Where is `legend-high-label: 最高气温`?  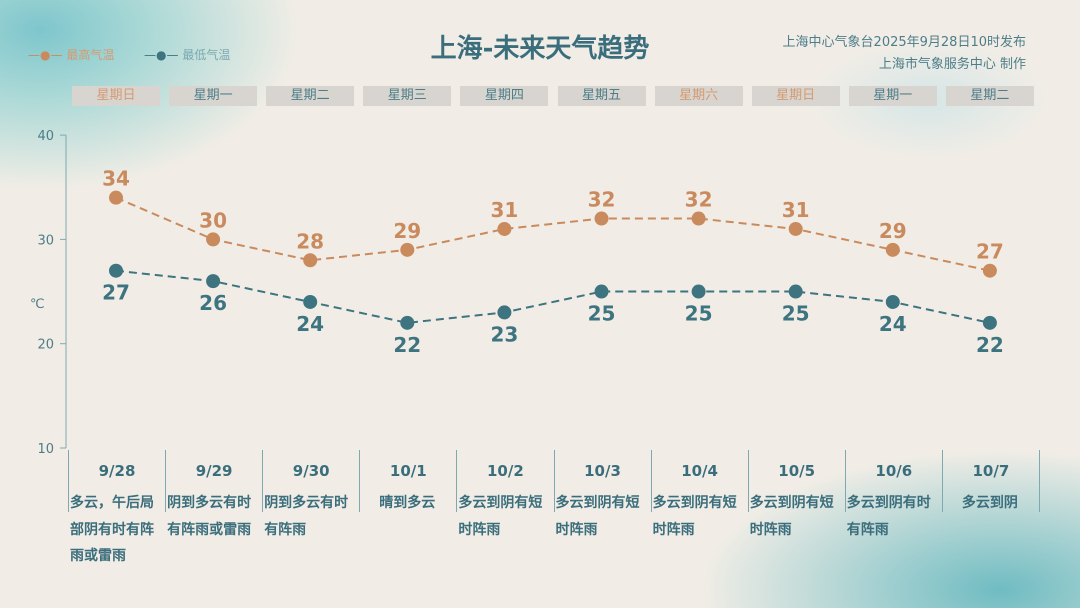
legend-high-label: 最高气温 is located at coordinates (90, 55).